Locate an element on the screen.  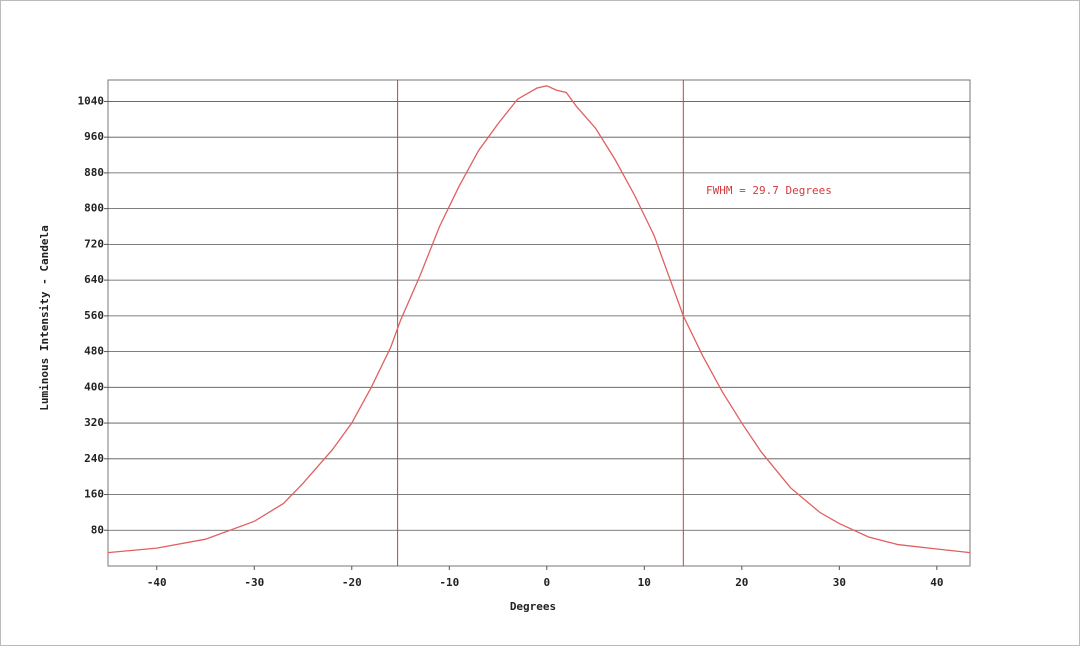
y-tick-label: 800 is located at coordinates (94, 208).